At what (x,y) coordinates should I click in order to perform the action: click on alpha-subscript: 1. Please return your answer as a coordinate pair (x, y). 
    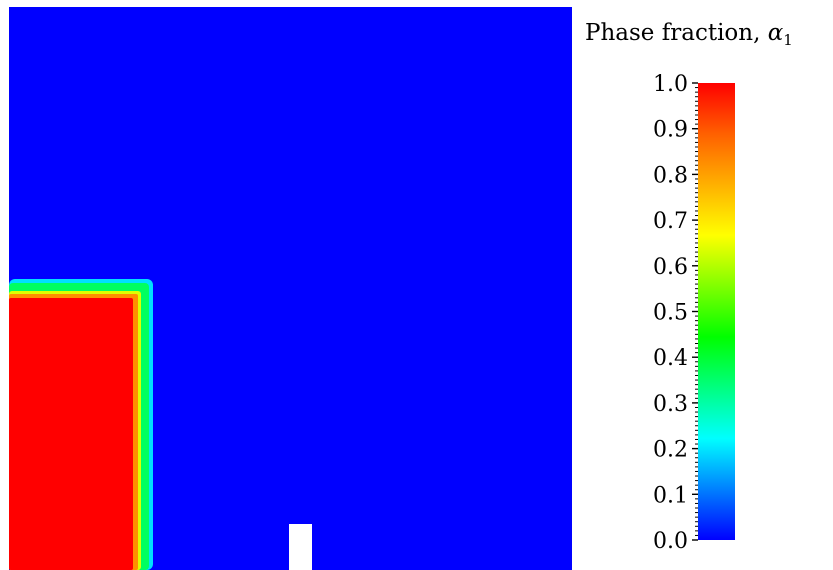
    Looking at the image, I should click on (788, 40).